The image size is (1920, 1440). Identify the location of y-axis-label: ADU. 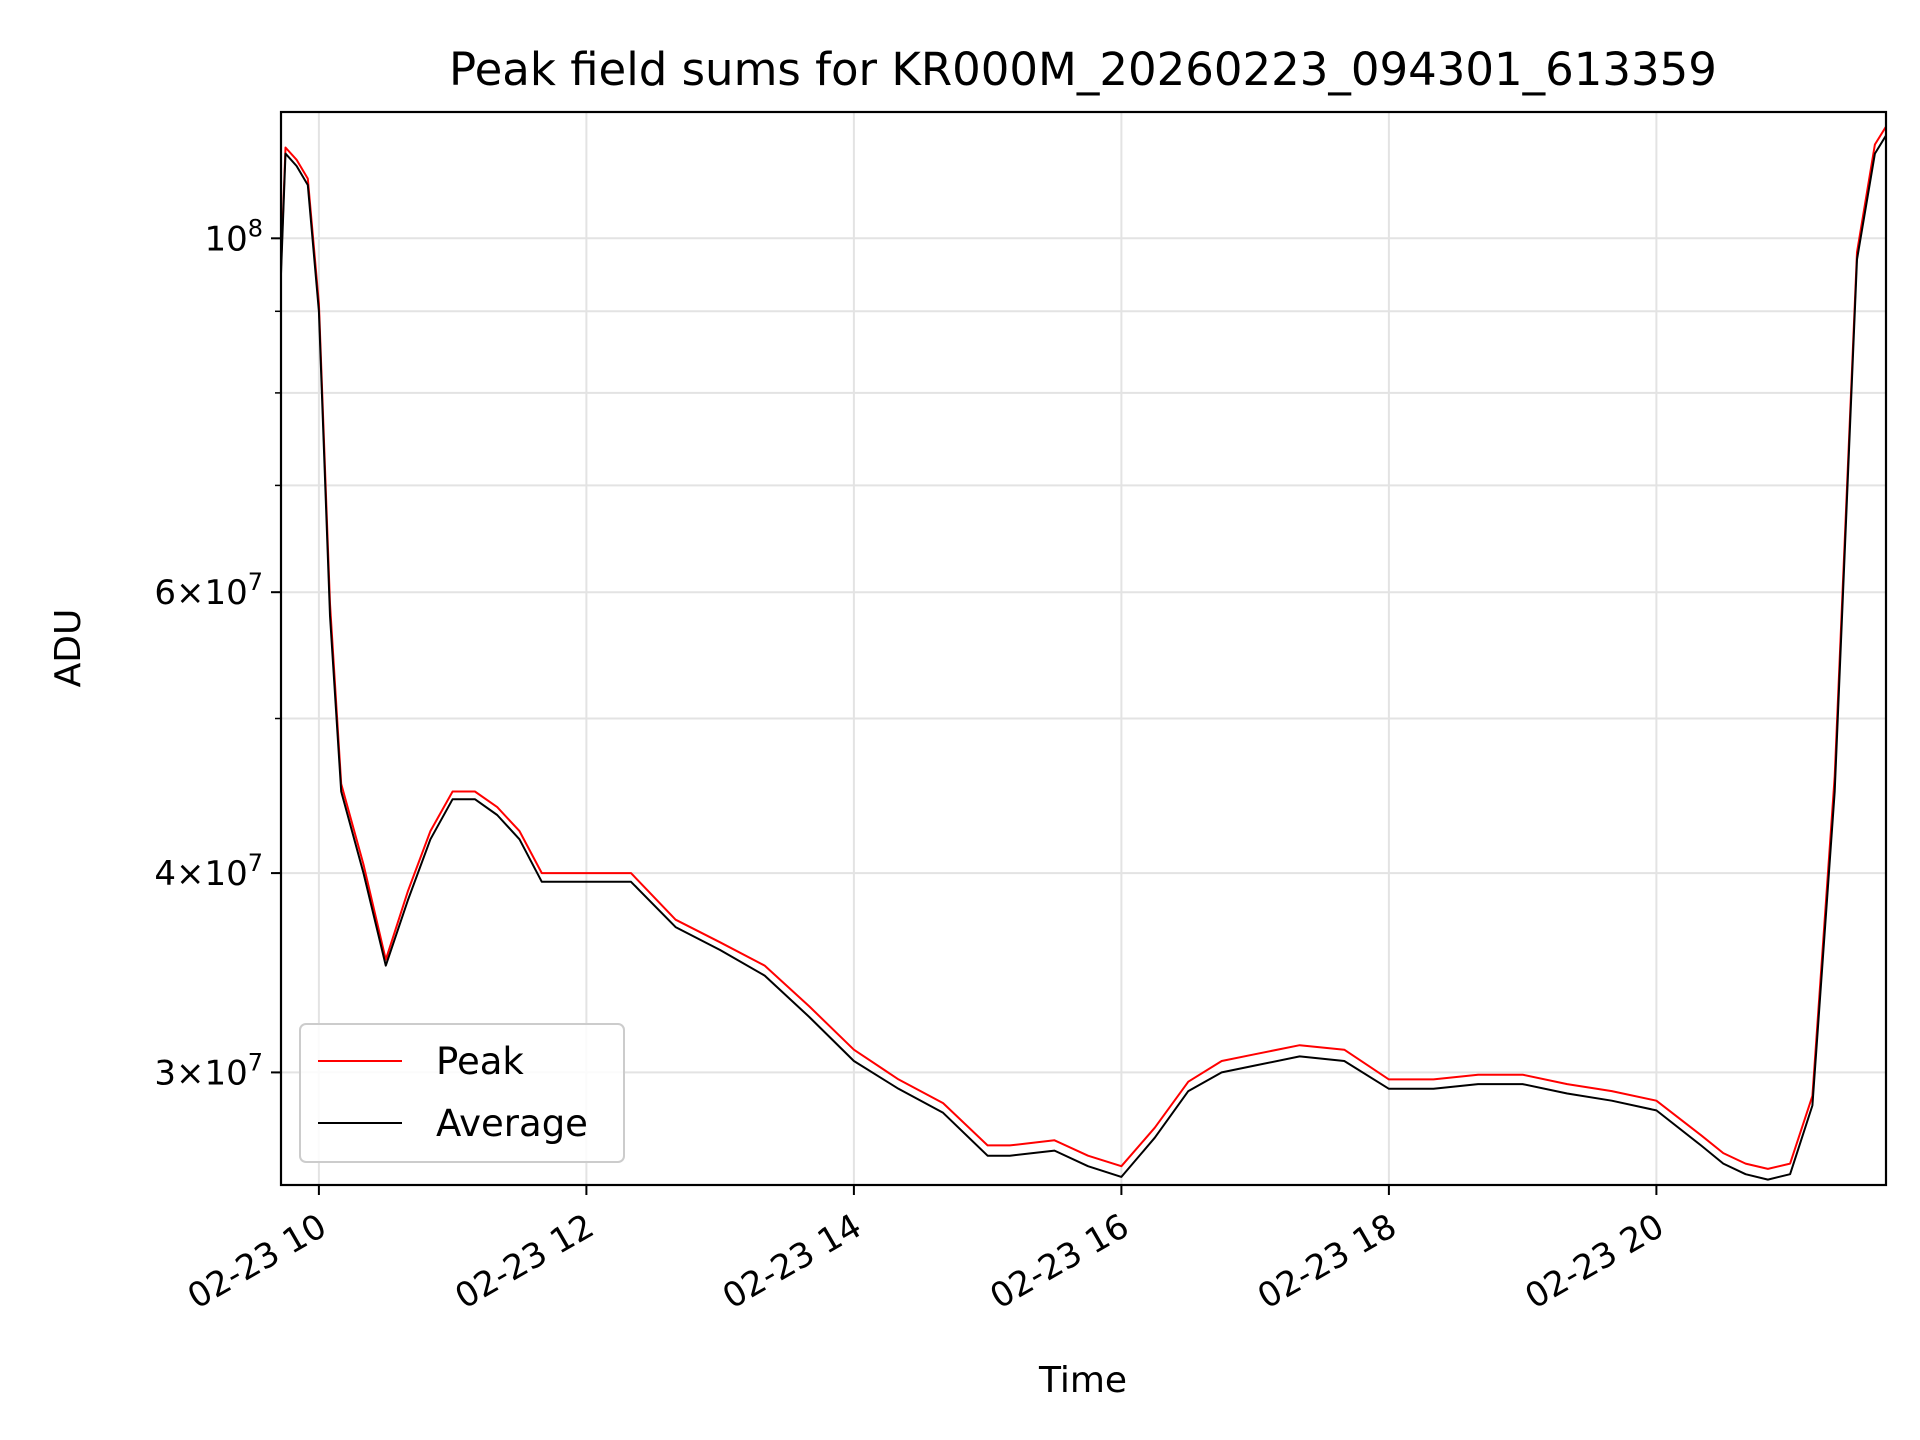
(68, 648).